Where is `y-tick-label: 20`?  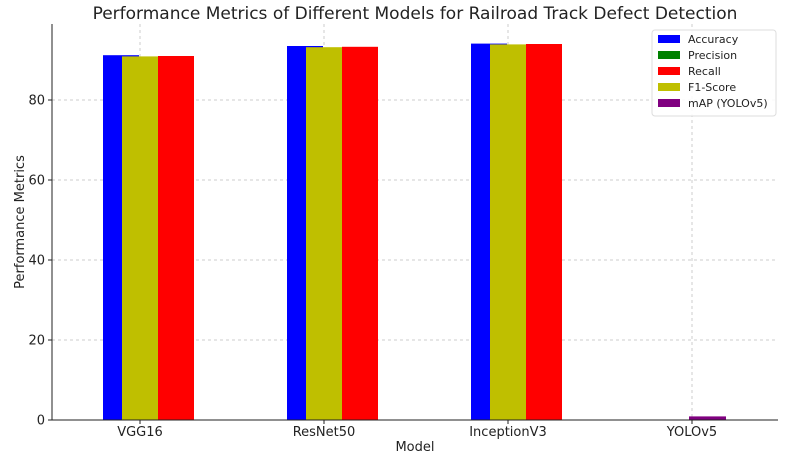 y-tick-label: 20 is located at coordinates (36, 341).